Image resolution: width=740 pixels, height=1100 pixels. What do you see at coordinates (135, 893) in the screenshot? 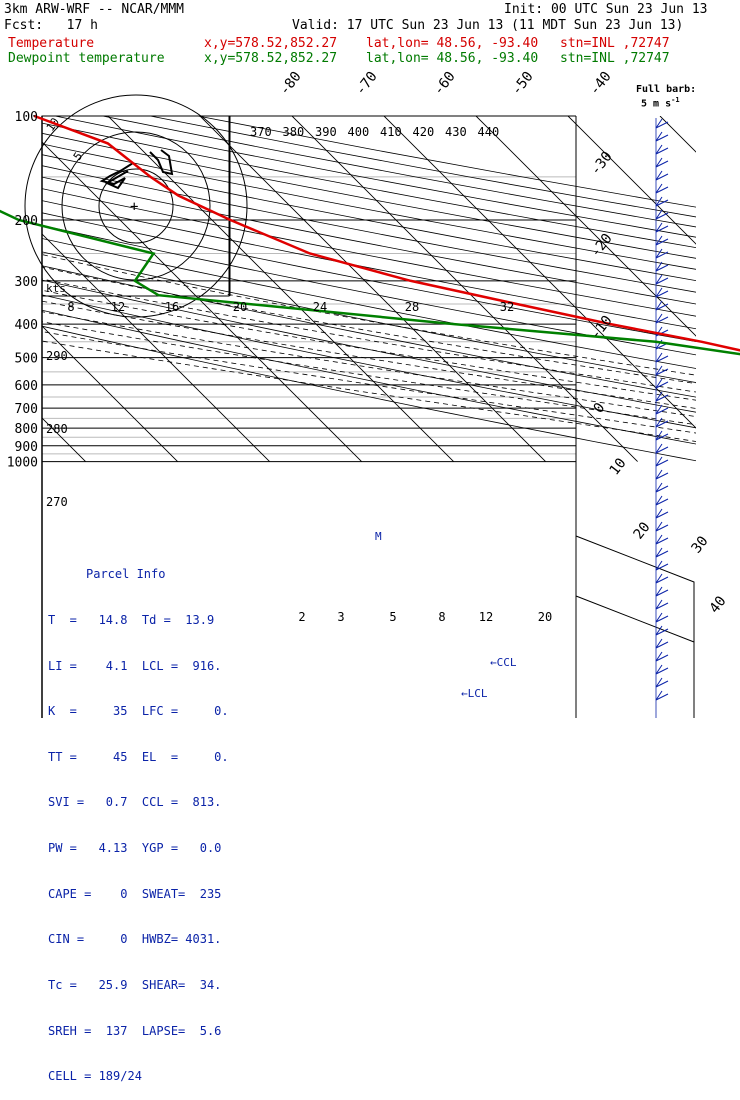
I see `parcel-row: CAPE = 0 SWEAT= 235` at bounding box center [135, 893].